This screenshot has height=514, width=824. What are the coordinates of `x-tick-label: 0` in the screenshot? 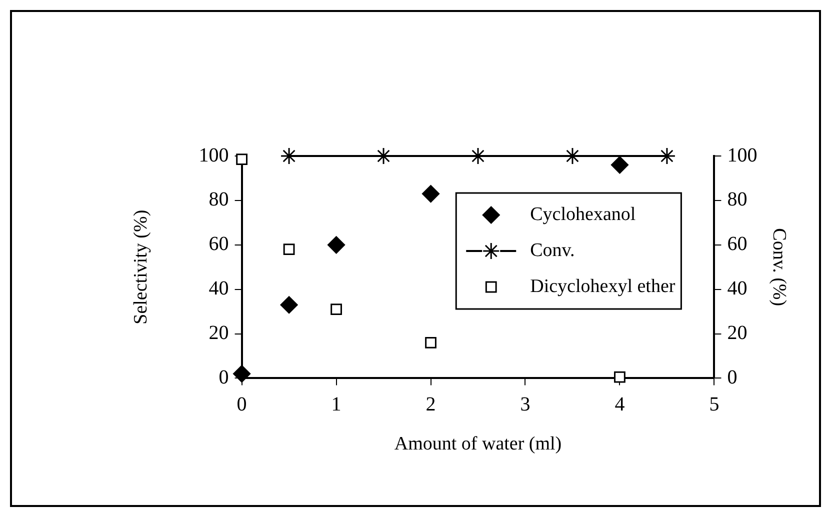 It's located at (241, 404).